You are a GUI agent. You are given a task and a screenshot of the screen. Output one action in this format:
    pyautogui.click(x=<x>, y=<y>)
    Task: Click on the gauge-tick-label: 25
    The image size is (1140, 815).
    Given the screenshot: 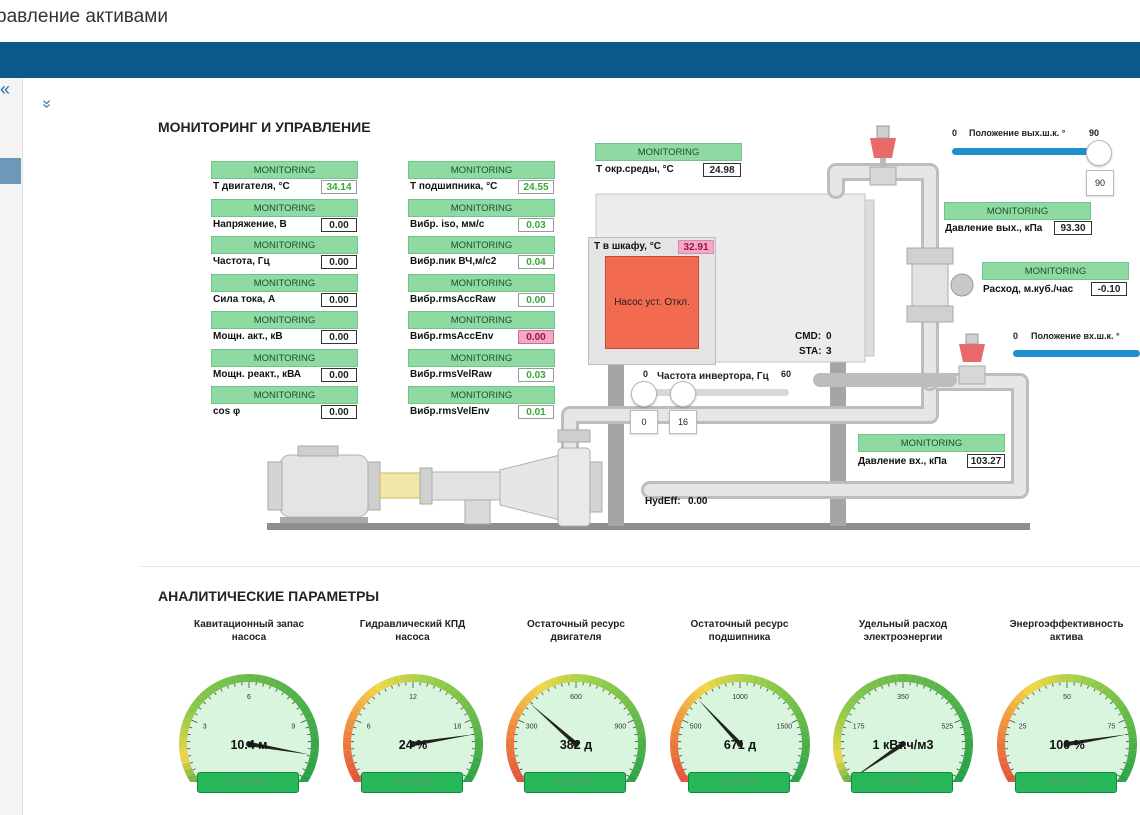 What is the action you would take?
    pyautogui.click(x=1022, y=727)
    